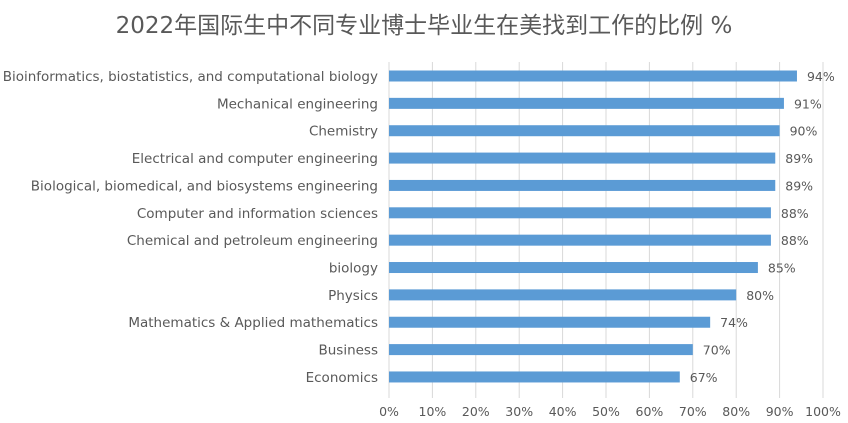 This screenshot has height=423, width=848. What do you see at coordinates (353, 269) in the screenshot?
I see `category-label: biology` at bounding box center [353, 269].